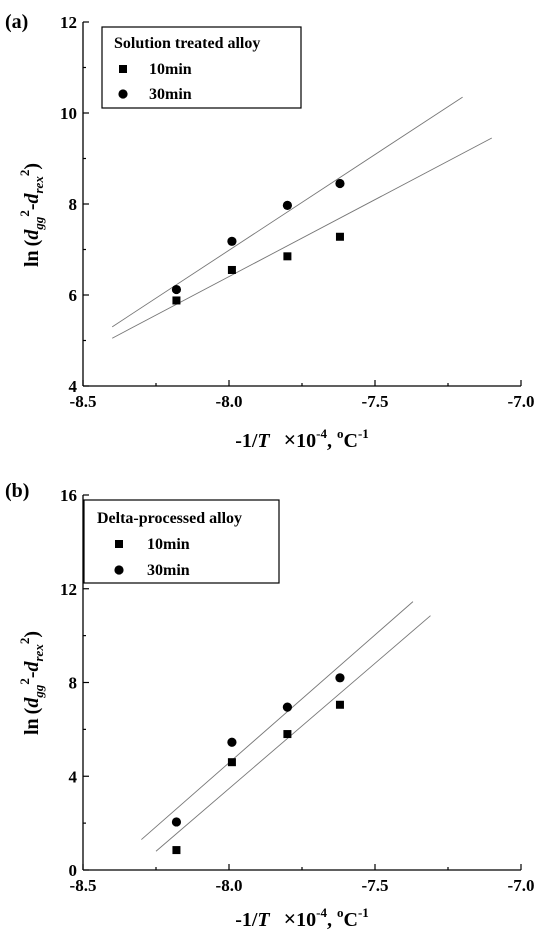 The height and width of the screenshot is (937, 536). What do you see at coordinates (73, 295) in the screenshot?
I see `y-tick-label: 6` at bounding box center [73, 295].